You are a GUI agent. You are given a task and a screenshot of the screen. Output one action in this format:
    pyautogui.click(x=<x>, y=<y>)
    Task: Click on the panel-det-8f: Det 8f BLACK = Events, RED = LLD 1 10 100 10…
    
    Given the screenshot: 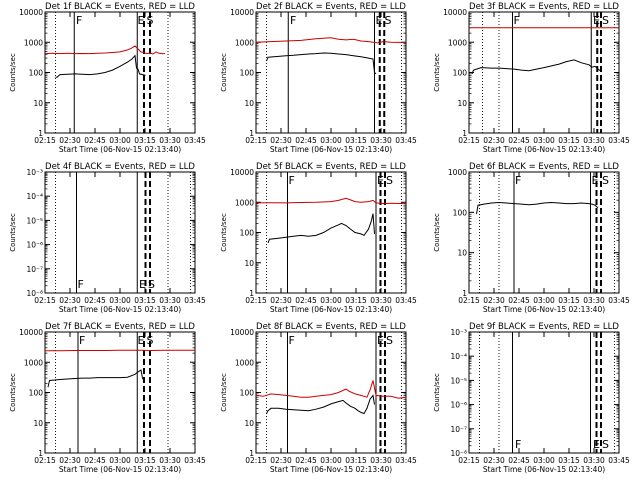 What is the action you would take?
    pyautogui.click(x=318, y=398)
    